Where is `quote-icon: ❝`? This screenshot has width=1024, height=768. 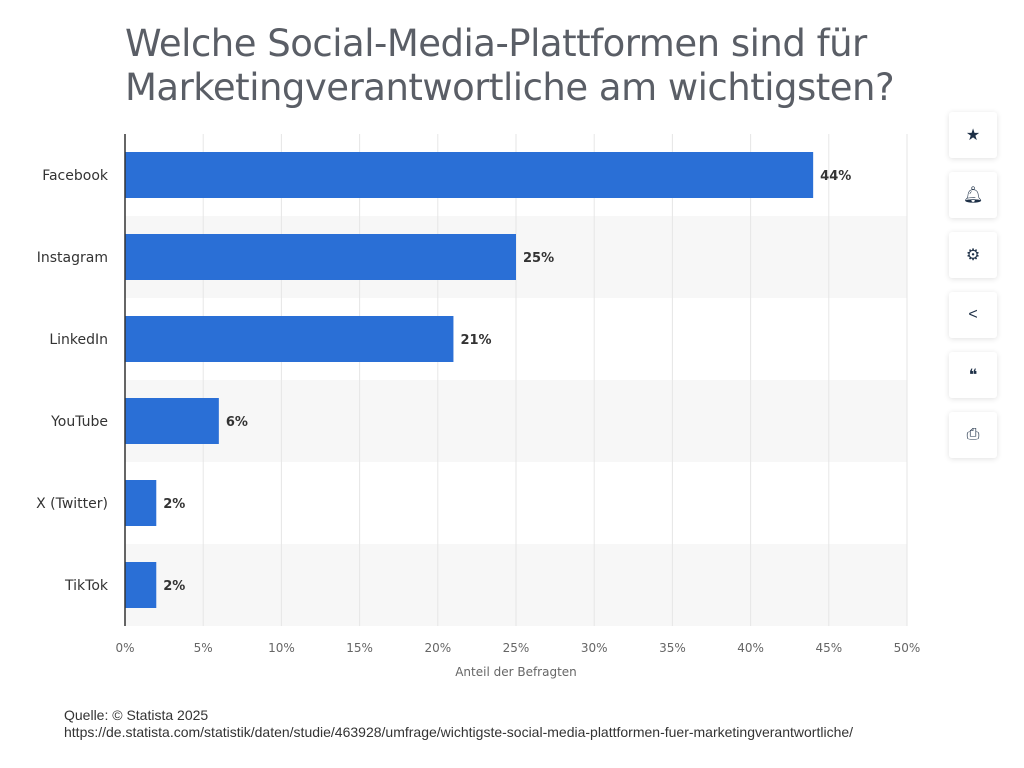
quote-icon: ❝ is located at coordinates (973, 375).